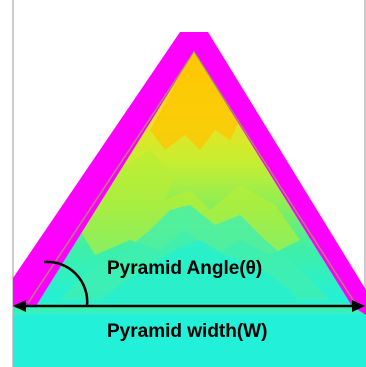 This screenshot has width=366, height=367. Describe the element at coordinates (19, 306) in the screenshot. I see `width-arrow-left-head` at that location.